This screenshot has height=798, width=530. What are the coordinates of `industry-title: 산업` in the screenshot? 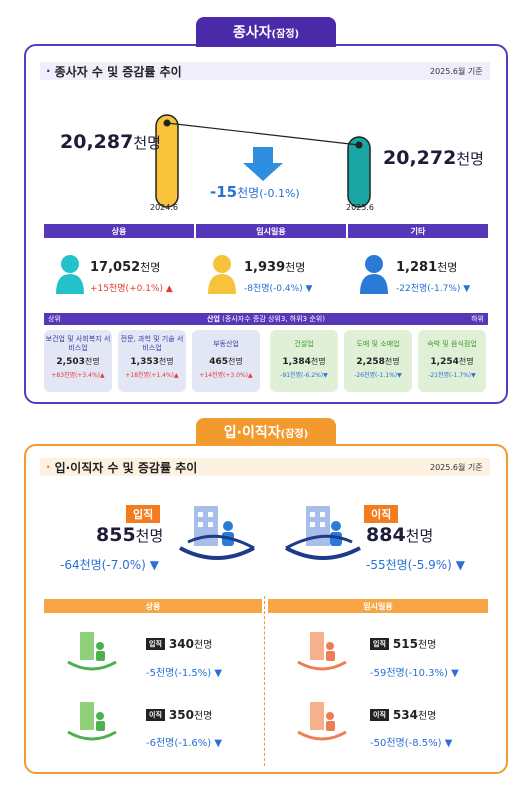 It's located at (213, 319).